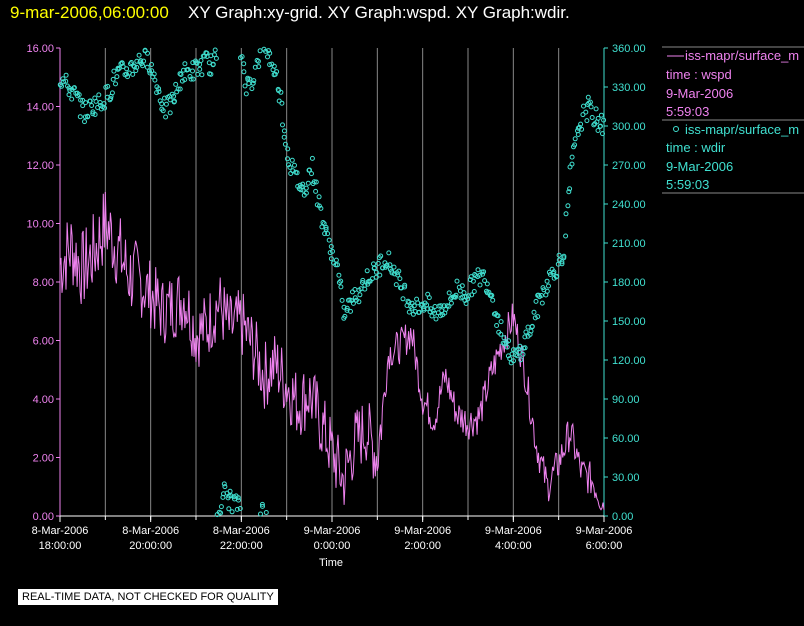 Image resolution: width=804 pixels, height=626 pixels. I want to click on wdir-legend-swatch, so click(676, 129).